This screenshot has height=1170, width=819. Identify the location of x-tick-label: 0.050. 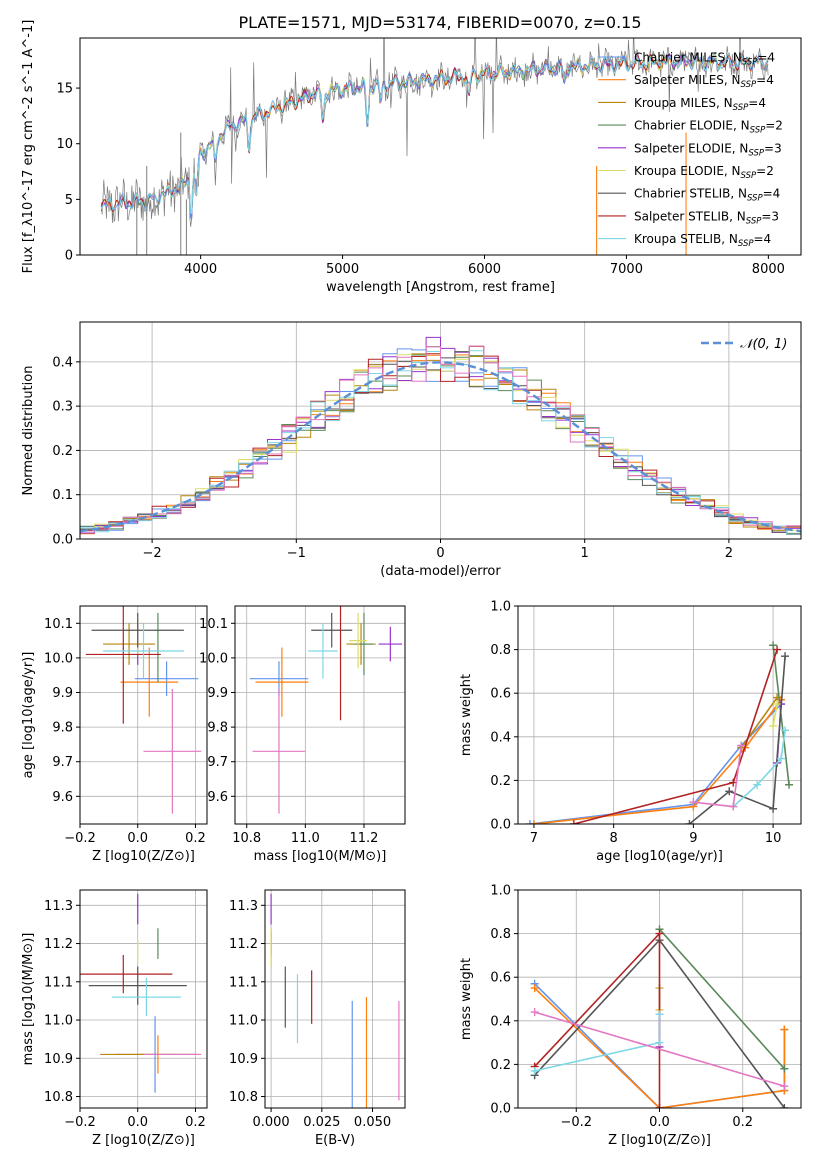
(372, 1122).